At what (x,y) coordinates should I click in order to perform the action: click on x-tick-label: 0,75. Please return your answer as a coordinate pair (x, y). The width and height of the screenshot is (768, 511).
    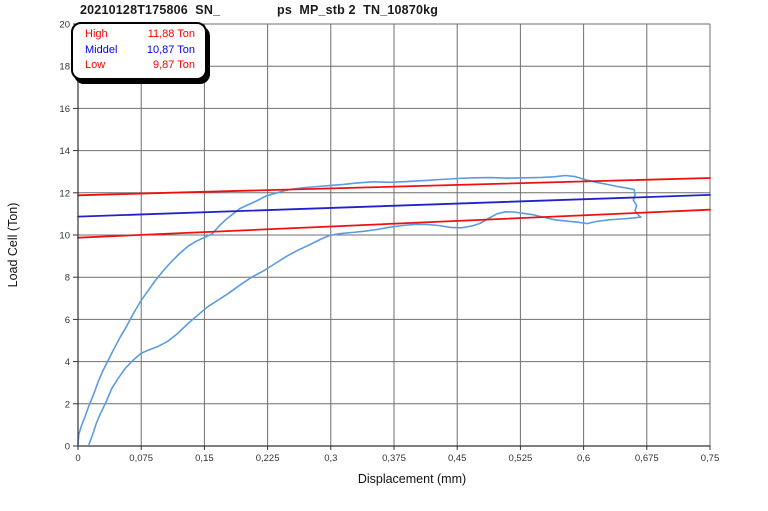
    Looking at the image, I should click on (710, 458).